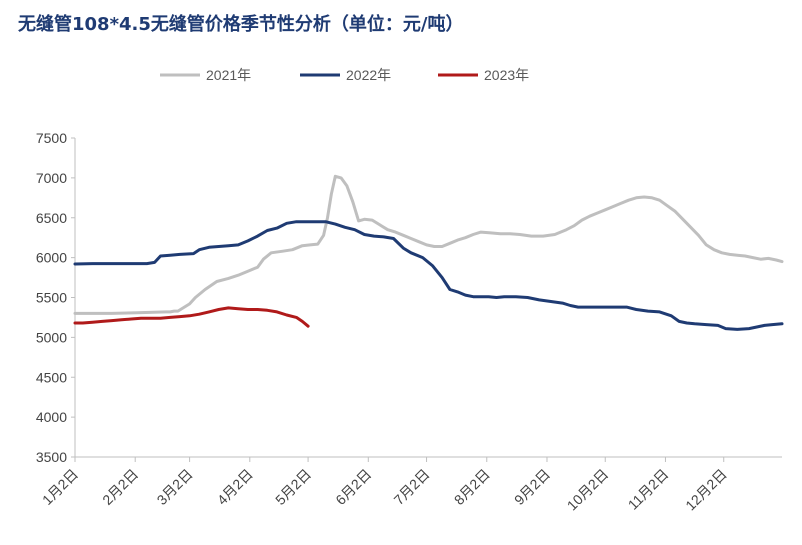 The width and height of the screenshot is (802, 545). What do you see at coordinates (51, 258) in the screenshot?
I see `y-tick-label: 6000` at bounding box center [51, 258].